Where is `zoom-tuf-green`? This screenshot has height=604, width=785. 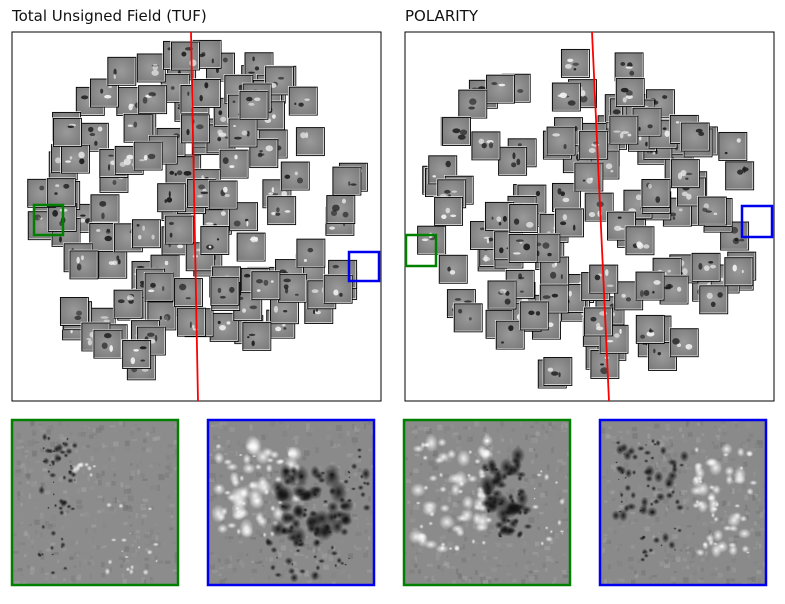 zoom-tuf-green is located at coordinates (95, 502).